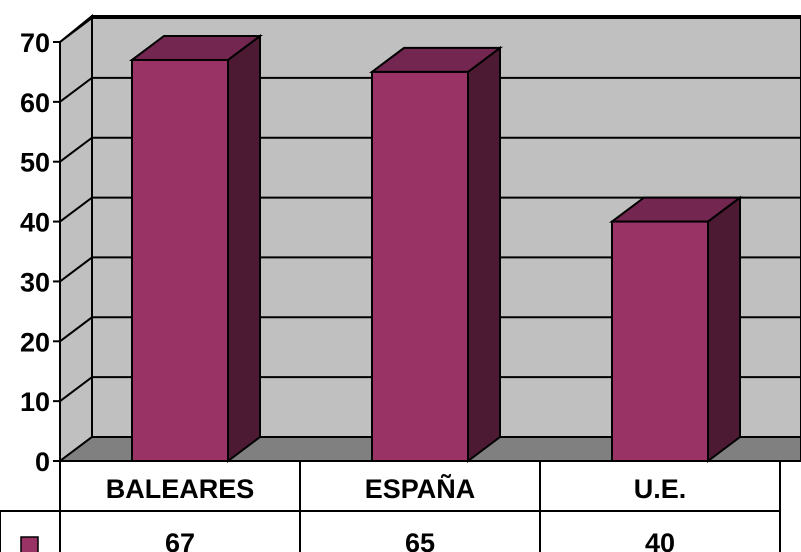 This screenshot has width=801, height=552. I want to click on legend-key-swatch, so click(29, 544).